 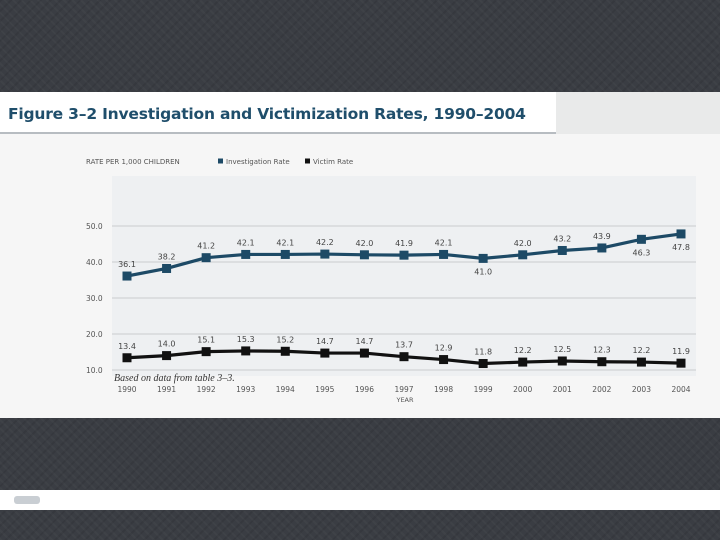 I want to click on x-tick-label: 1996, so click(x=364, y=389).